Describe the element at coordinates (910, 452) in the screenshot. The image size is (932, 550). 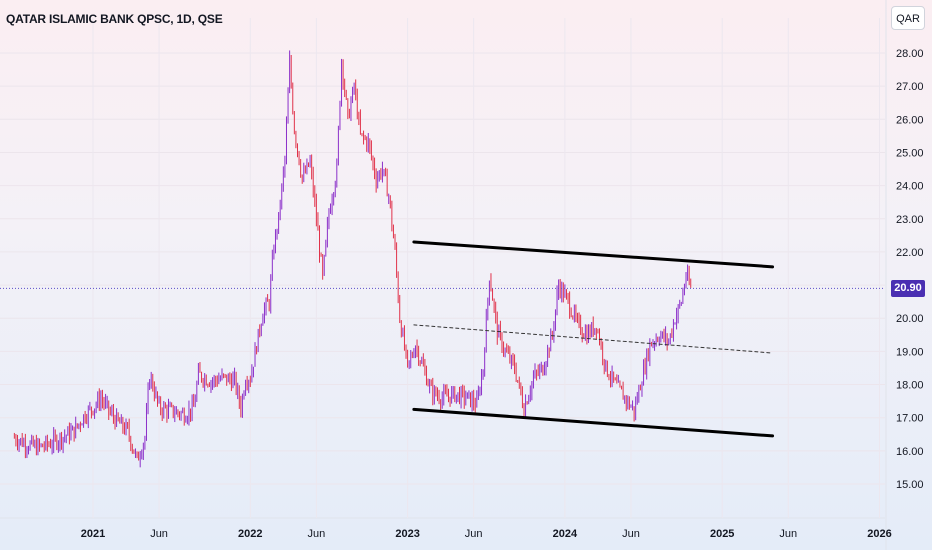
I see `y-tick-label: 16.00` at that location.